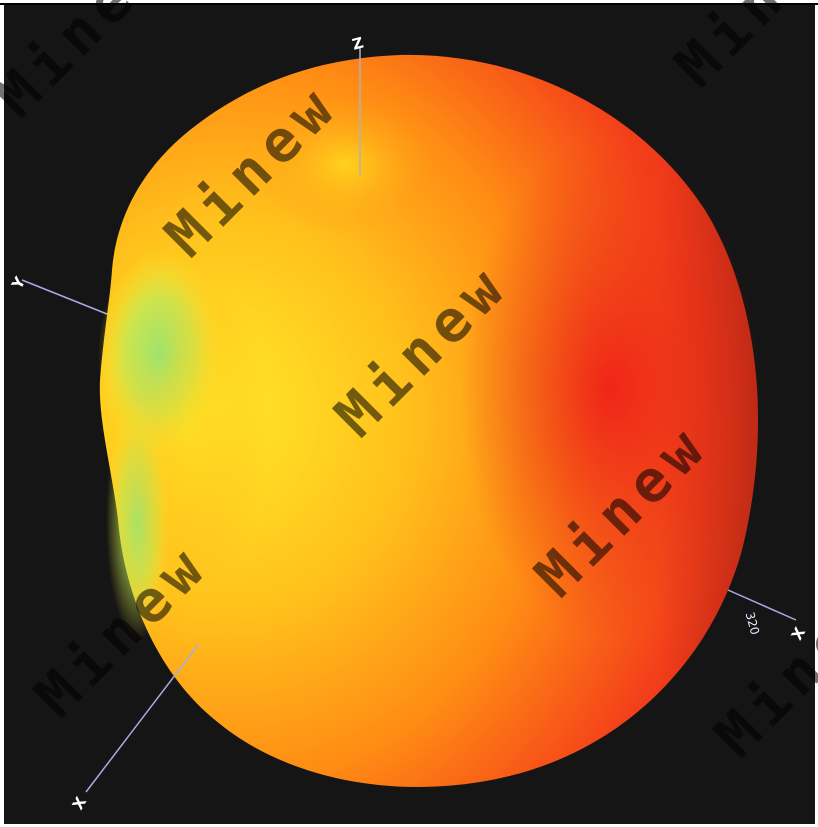  Describe the element at coordinates (80, 803) in the screenshot. I see `x-axis-label: X` at that location.